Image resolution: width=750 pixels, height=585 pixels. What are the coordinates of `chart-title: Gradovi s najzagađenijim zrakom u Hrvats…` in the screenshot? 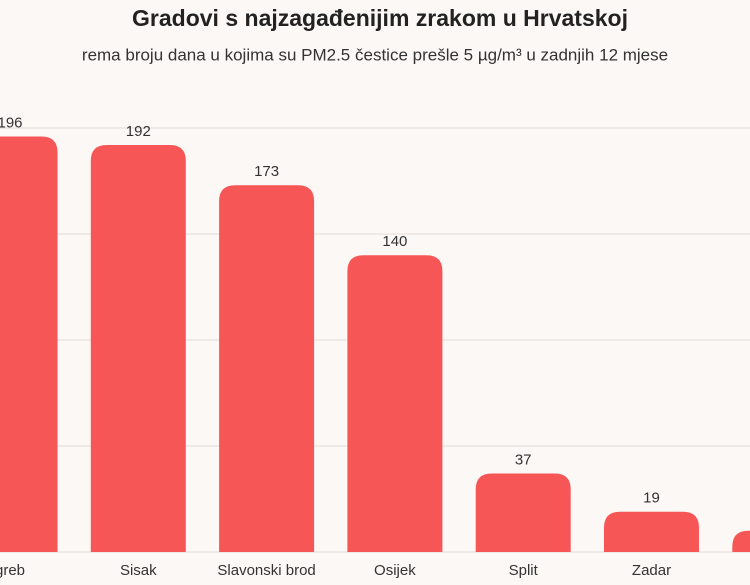 It's located at (380, 18).